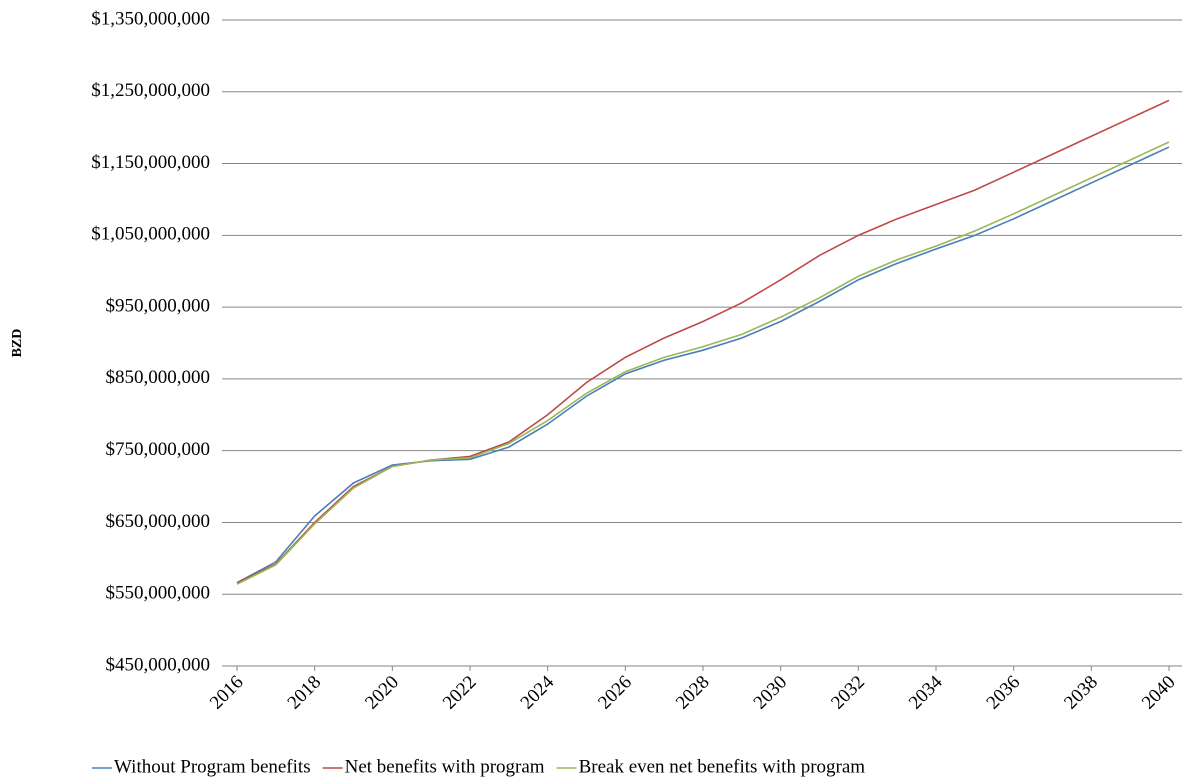 This screenshot has width=1182, height=784. I want to click on x-tick-label: 2016, so click(227, 693).